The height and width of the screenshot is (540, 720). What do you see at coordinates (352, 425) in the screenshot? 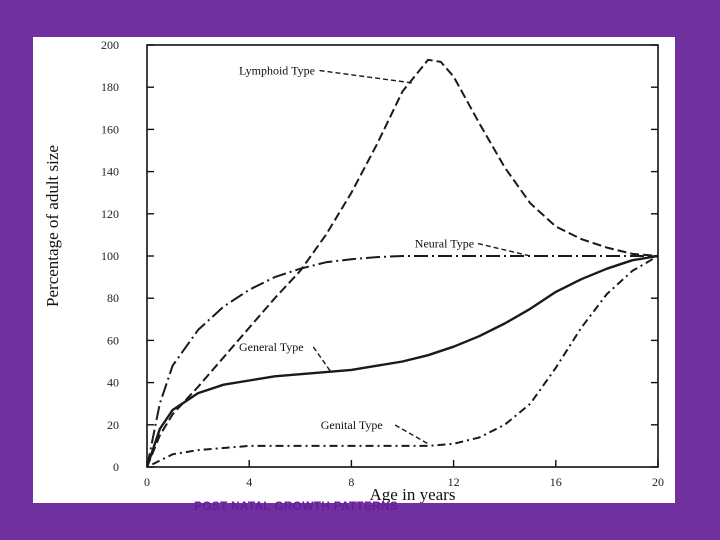
I see `series-label-genital-type: Genital Type` at bounding box center [352, 425].